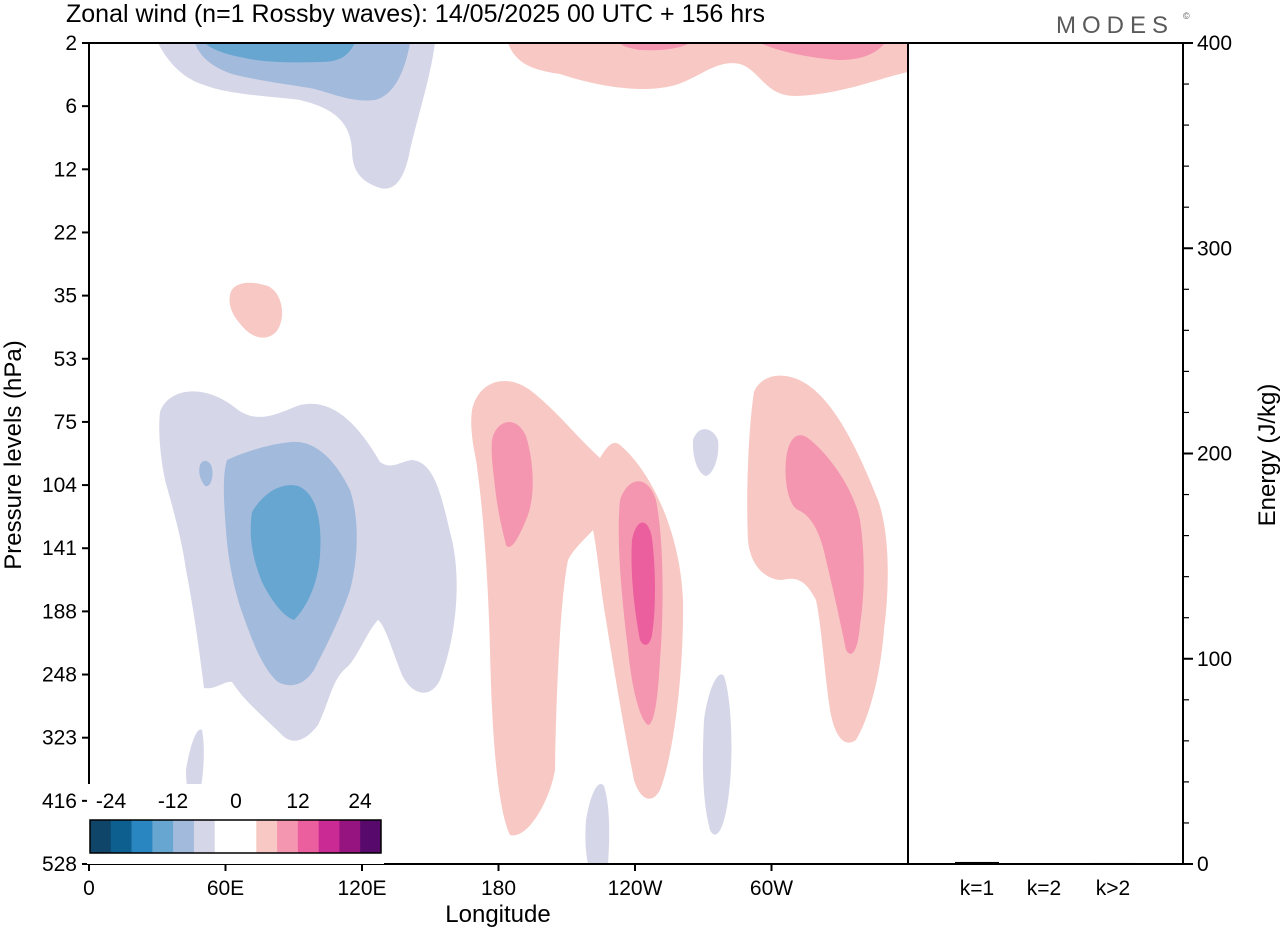  I want to click on modes-logo: MODES, so click(1115, 25).